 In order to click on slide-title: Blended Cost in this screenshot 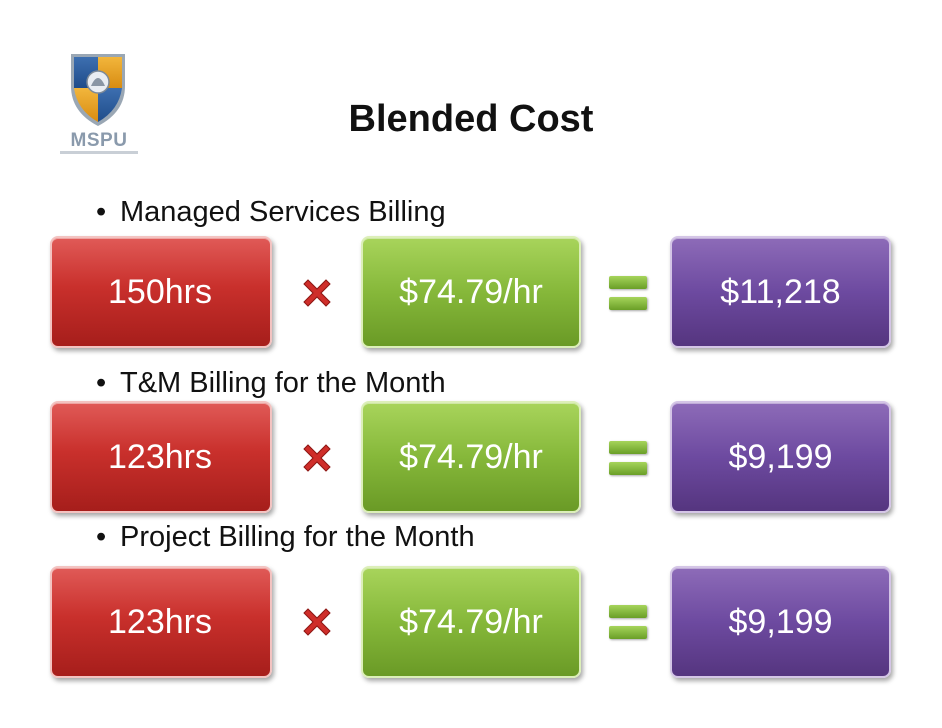, I will do `click(471, 119)`.